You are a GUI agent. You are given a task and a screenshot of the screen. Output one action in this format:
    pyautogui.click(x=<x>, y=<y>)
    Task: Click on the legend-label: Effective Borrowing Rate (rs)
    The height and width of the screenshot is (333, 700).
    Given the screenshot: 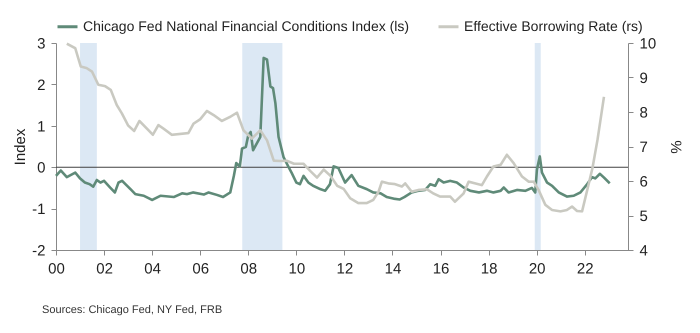 What is the action you would take?
    pyautogui.click(x=553, y=26)
    